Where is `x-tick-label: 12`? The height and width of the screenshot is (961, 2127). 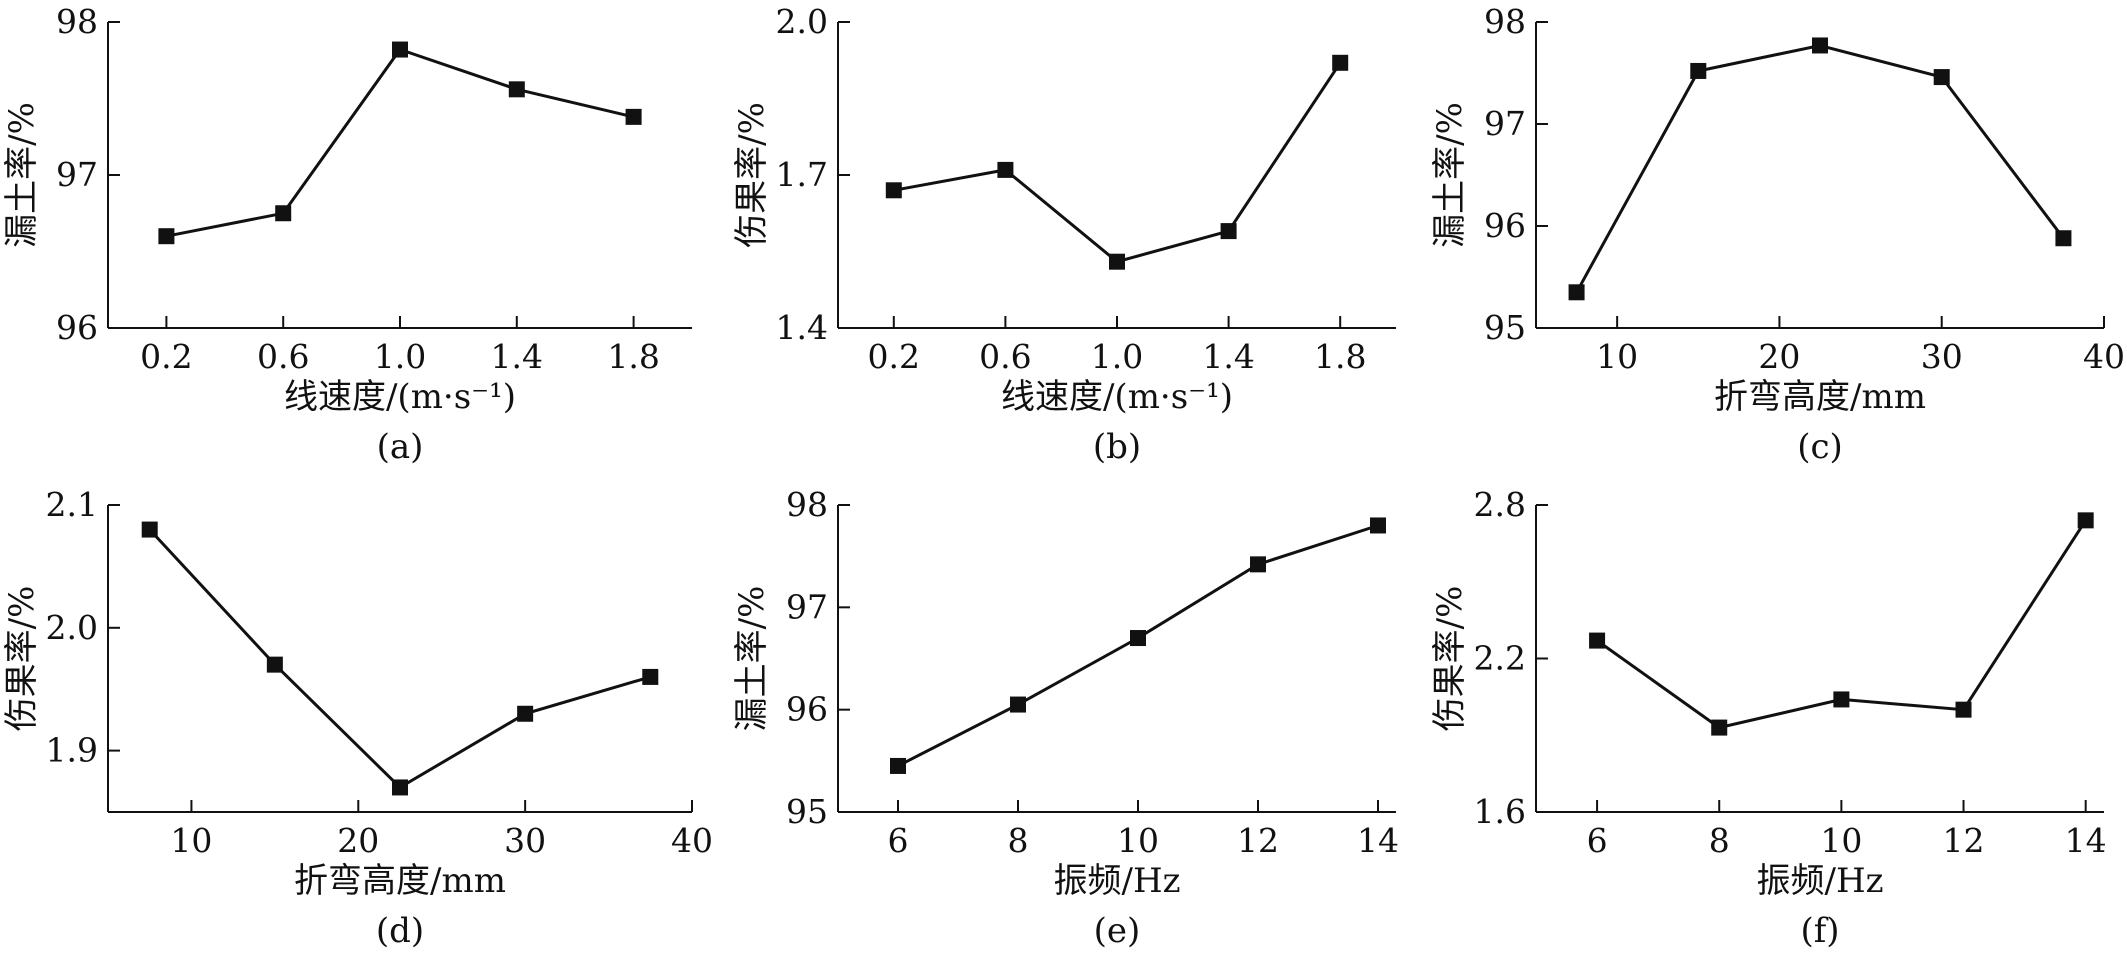 x-tick-label: 12 is located at coordinates (1964, 840).